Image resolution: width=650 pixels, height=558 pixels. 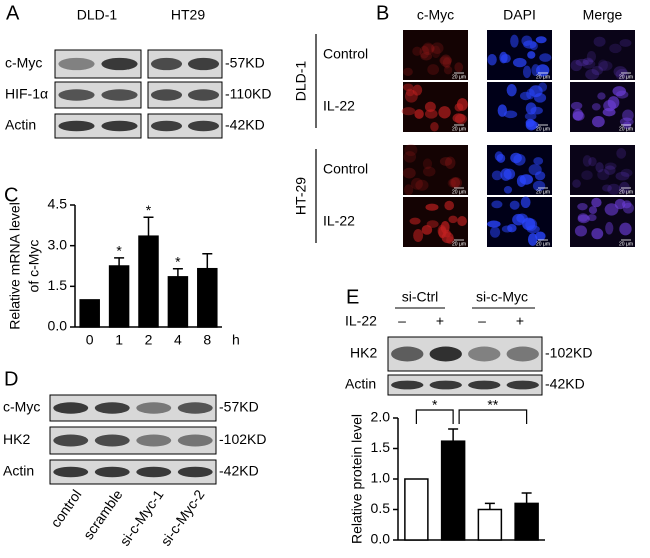 I want to click on treatment-sign: –, so click(x=402, y=321).